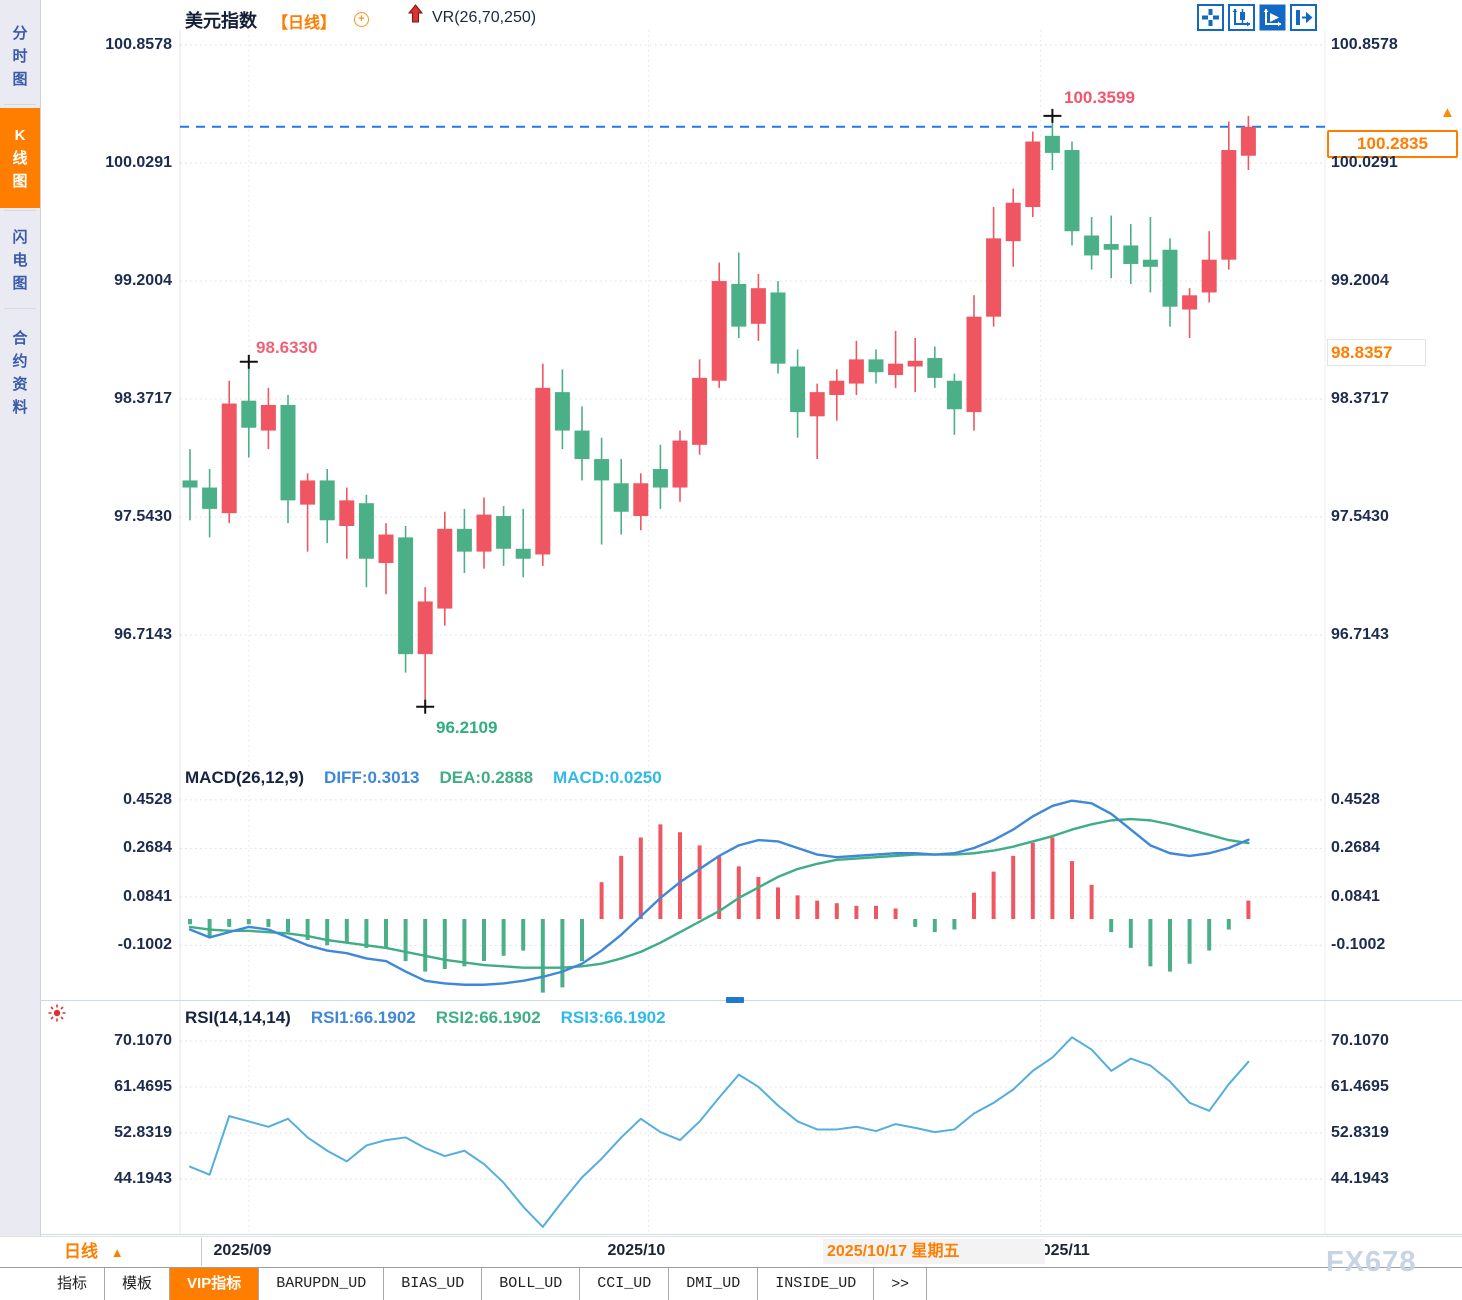 The image size is (1462, 1300). I want to click on watermark: FX678, so click(1371, 1262).